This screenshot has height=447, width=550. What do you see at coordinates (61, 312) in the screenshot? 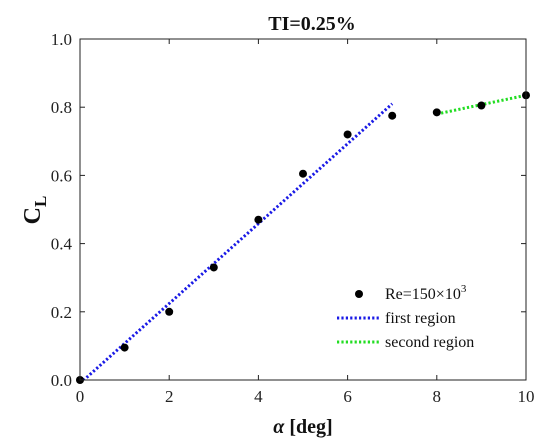
I see `y-tick-label: 0.2` at bounding box center [61, 312].